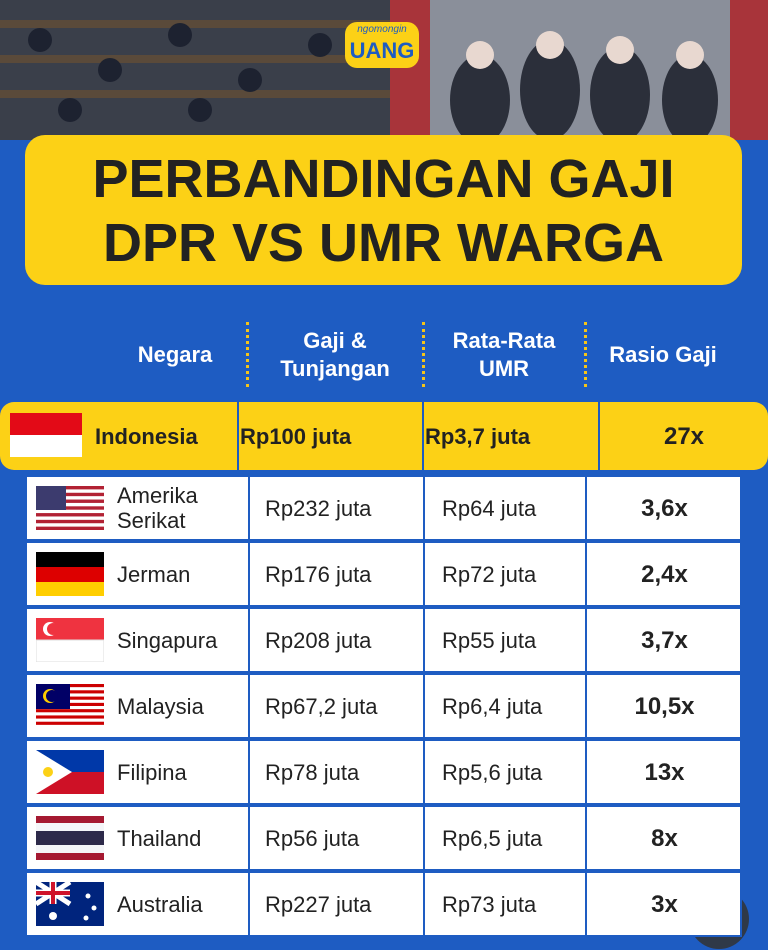 The height and width of the screenshot is (950, 768). What do you see at coordinates (335, 354) in the screenshot?
I see `column-header: Gaji & Tunjangan` at bounding box center [335, 354].